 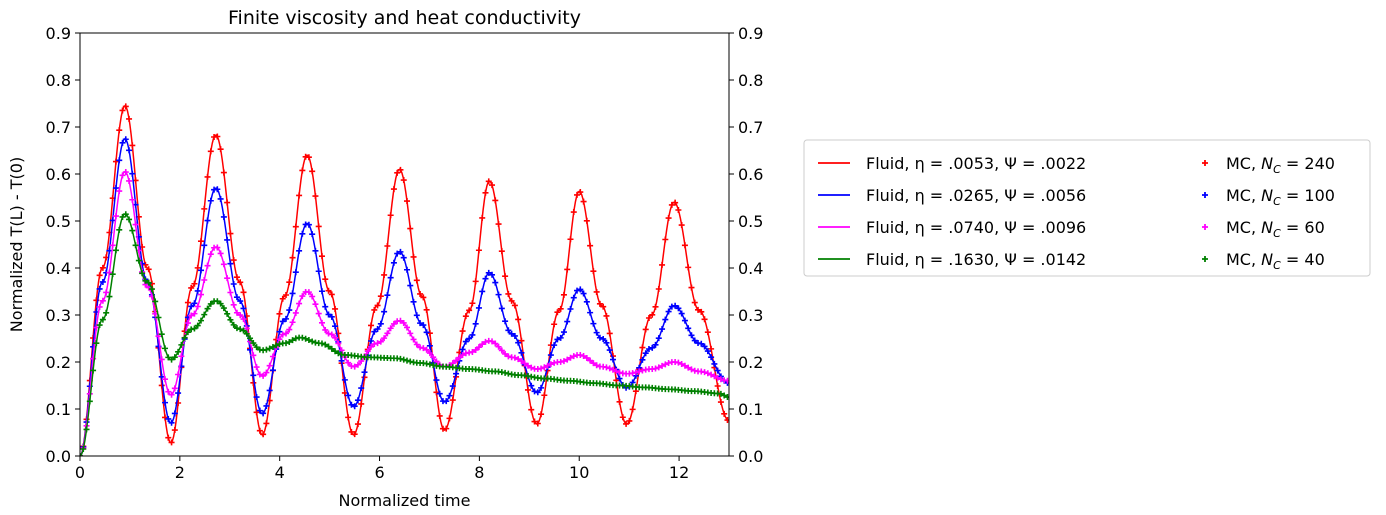 I want to click on legend-label-fluid-2: Fluid, η = .0265, Ψ = .0056, so click(x=976, y=195).